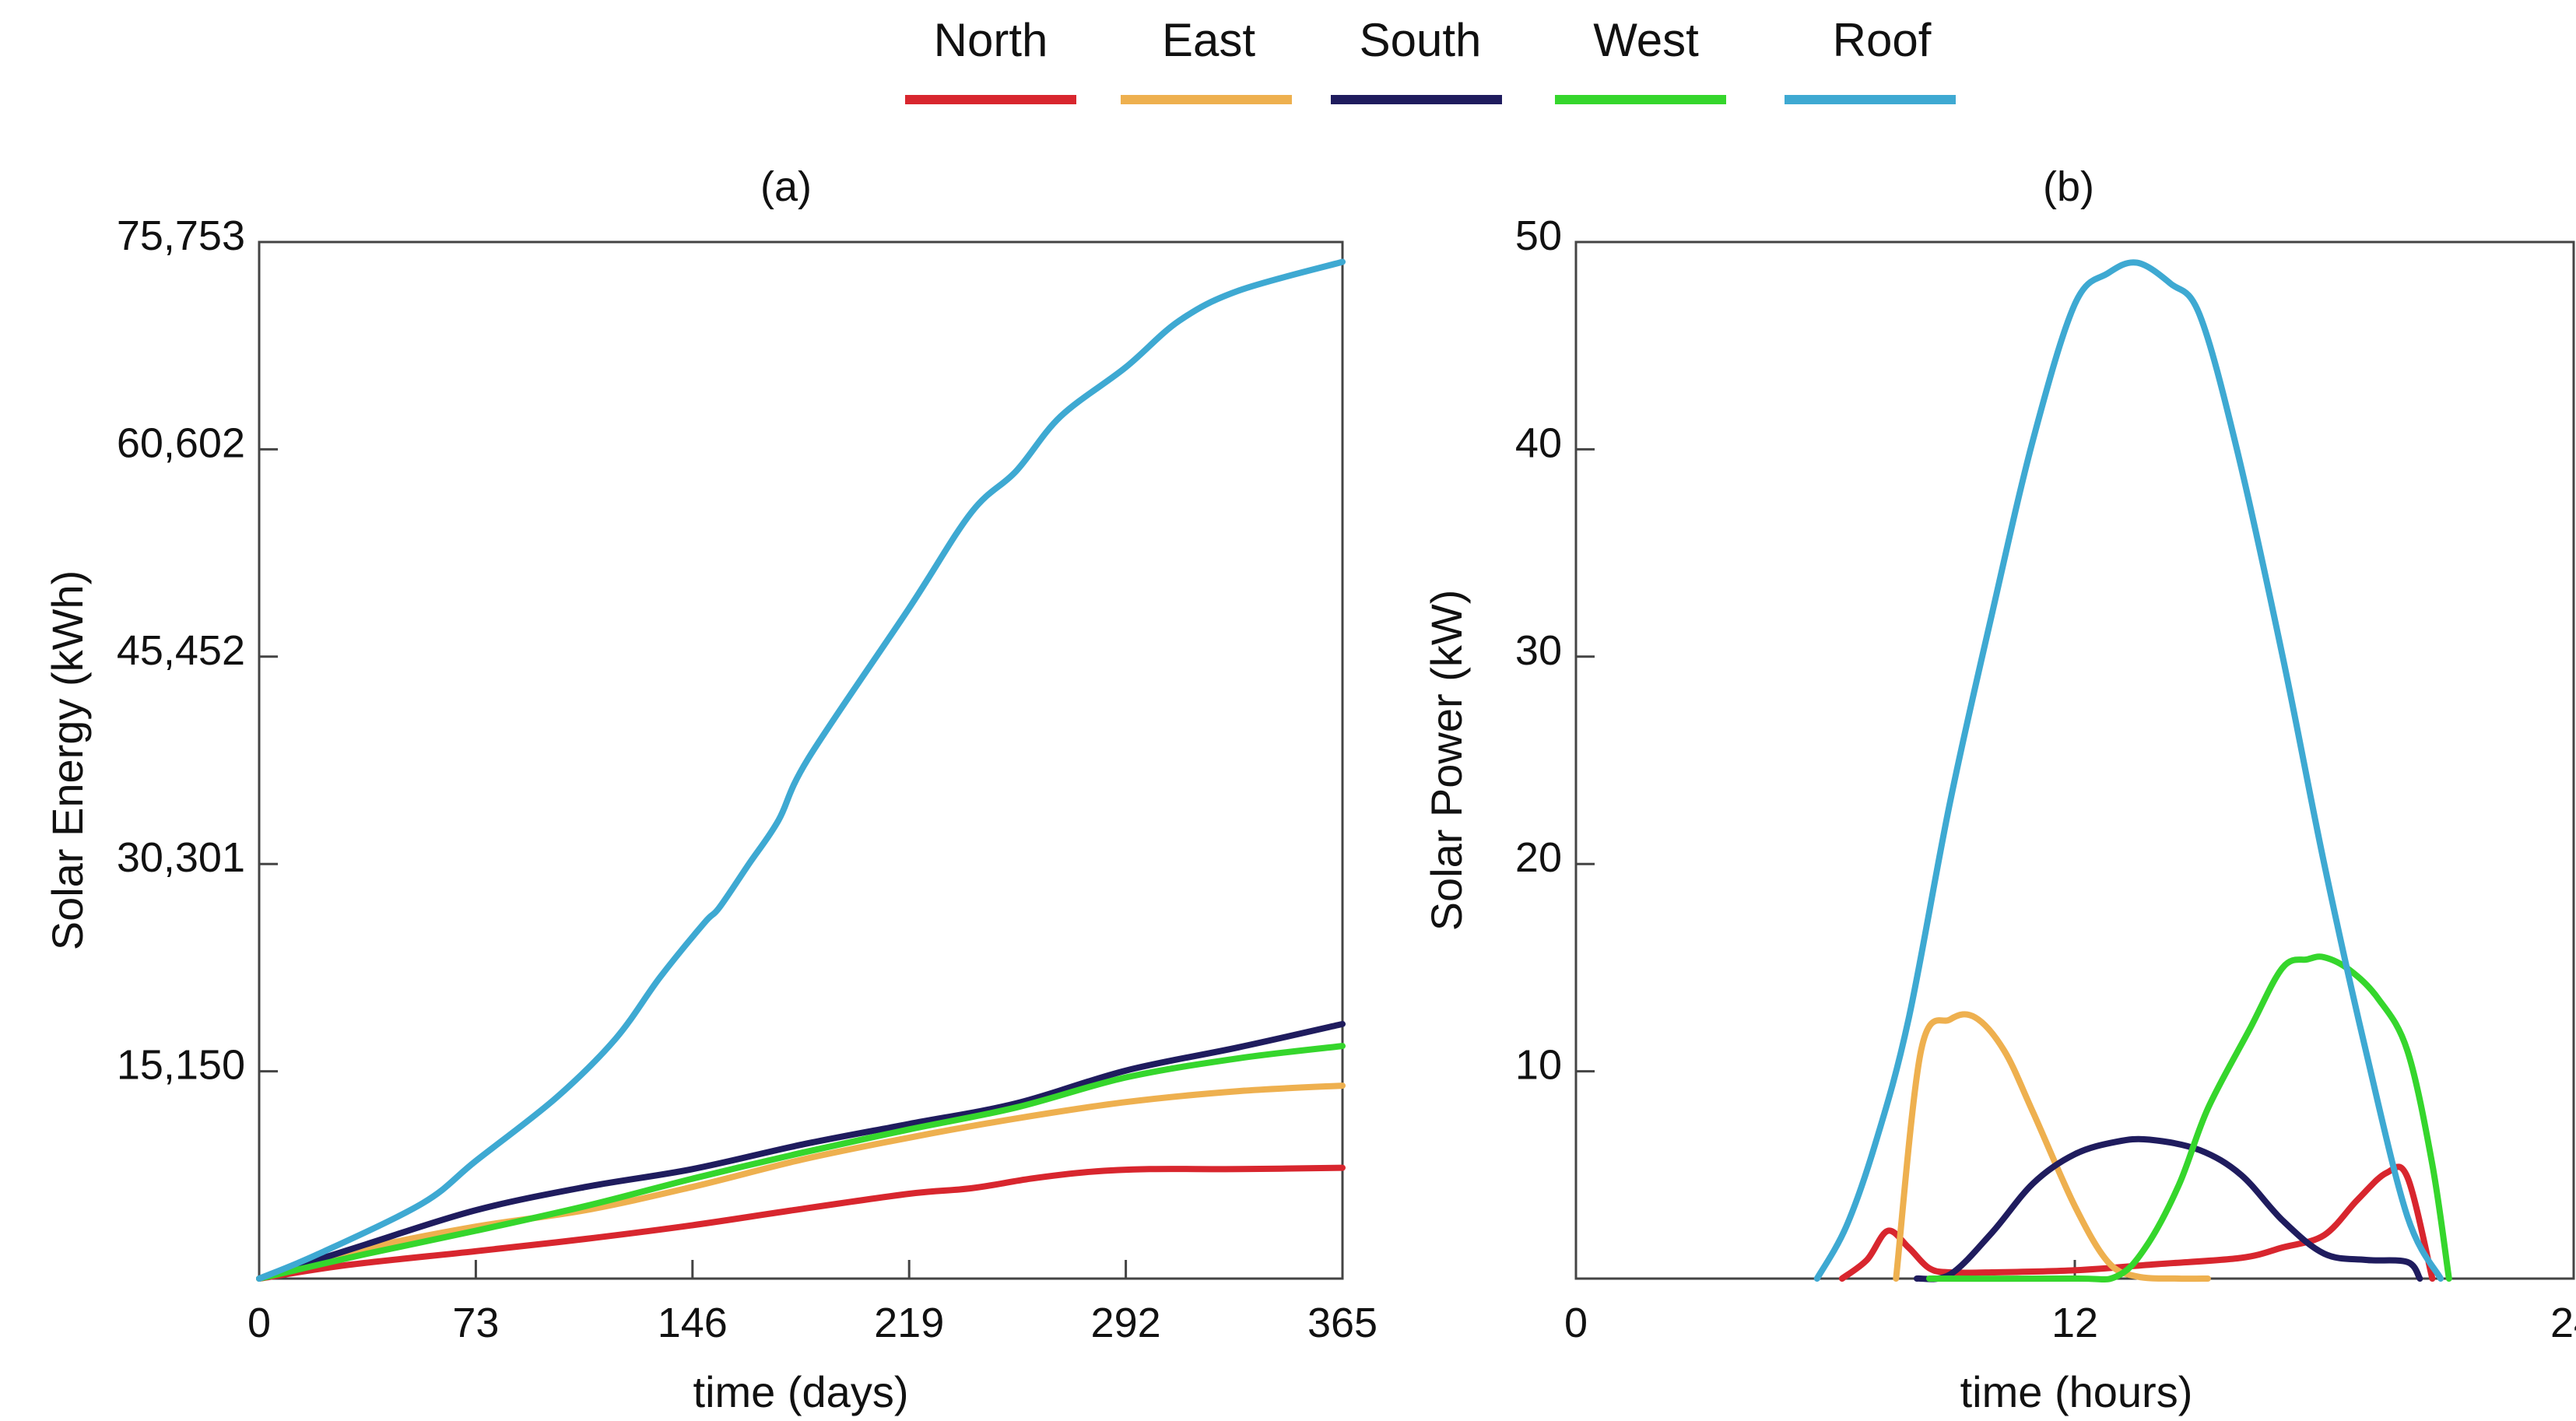 Image resolution: width=2576 pixels, height=1421 pixels. What do you see at coordinates (1447, 761) in the screenshot?
I see `panel-b-ylabel: Solar Power (kW)` at bounding box center [1447, 761].